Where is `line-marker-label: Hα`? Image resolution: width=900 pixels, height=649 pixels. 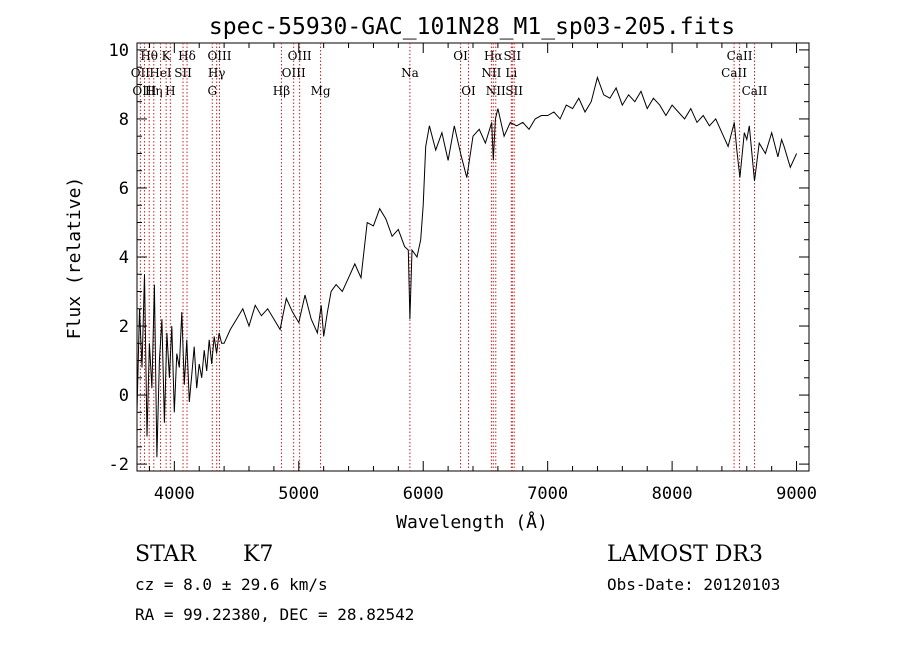 line-marker-label: Hα is located at coordinates (493, 56).